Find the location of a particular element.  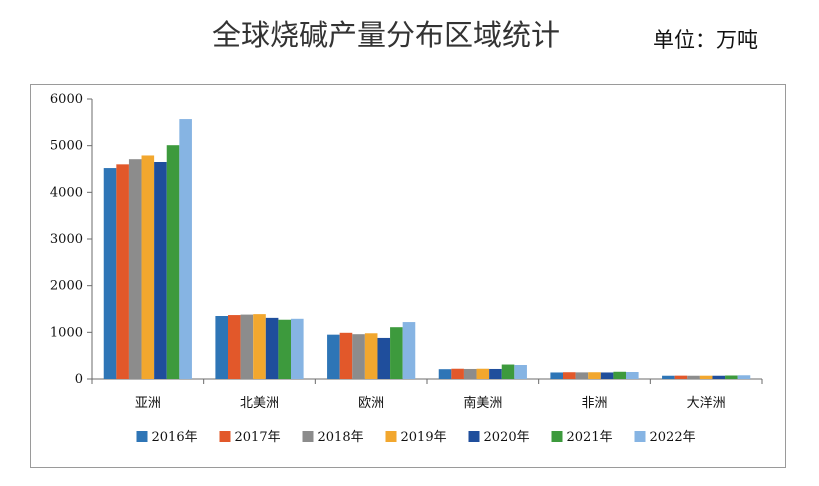

x-category-label: 亚洲 is located at coordinates (148, 403).